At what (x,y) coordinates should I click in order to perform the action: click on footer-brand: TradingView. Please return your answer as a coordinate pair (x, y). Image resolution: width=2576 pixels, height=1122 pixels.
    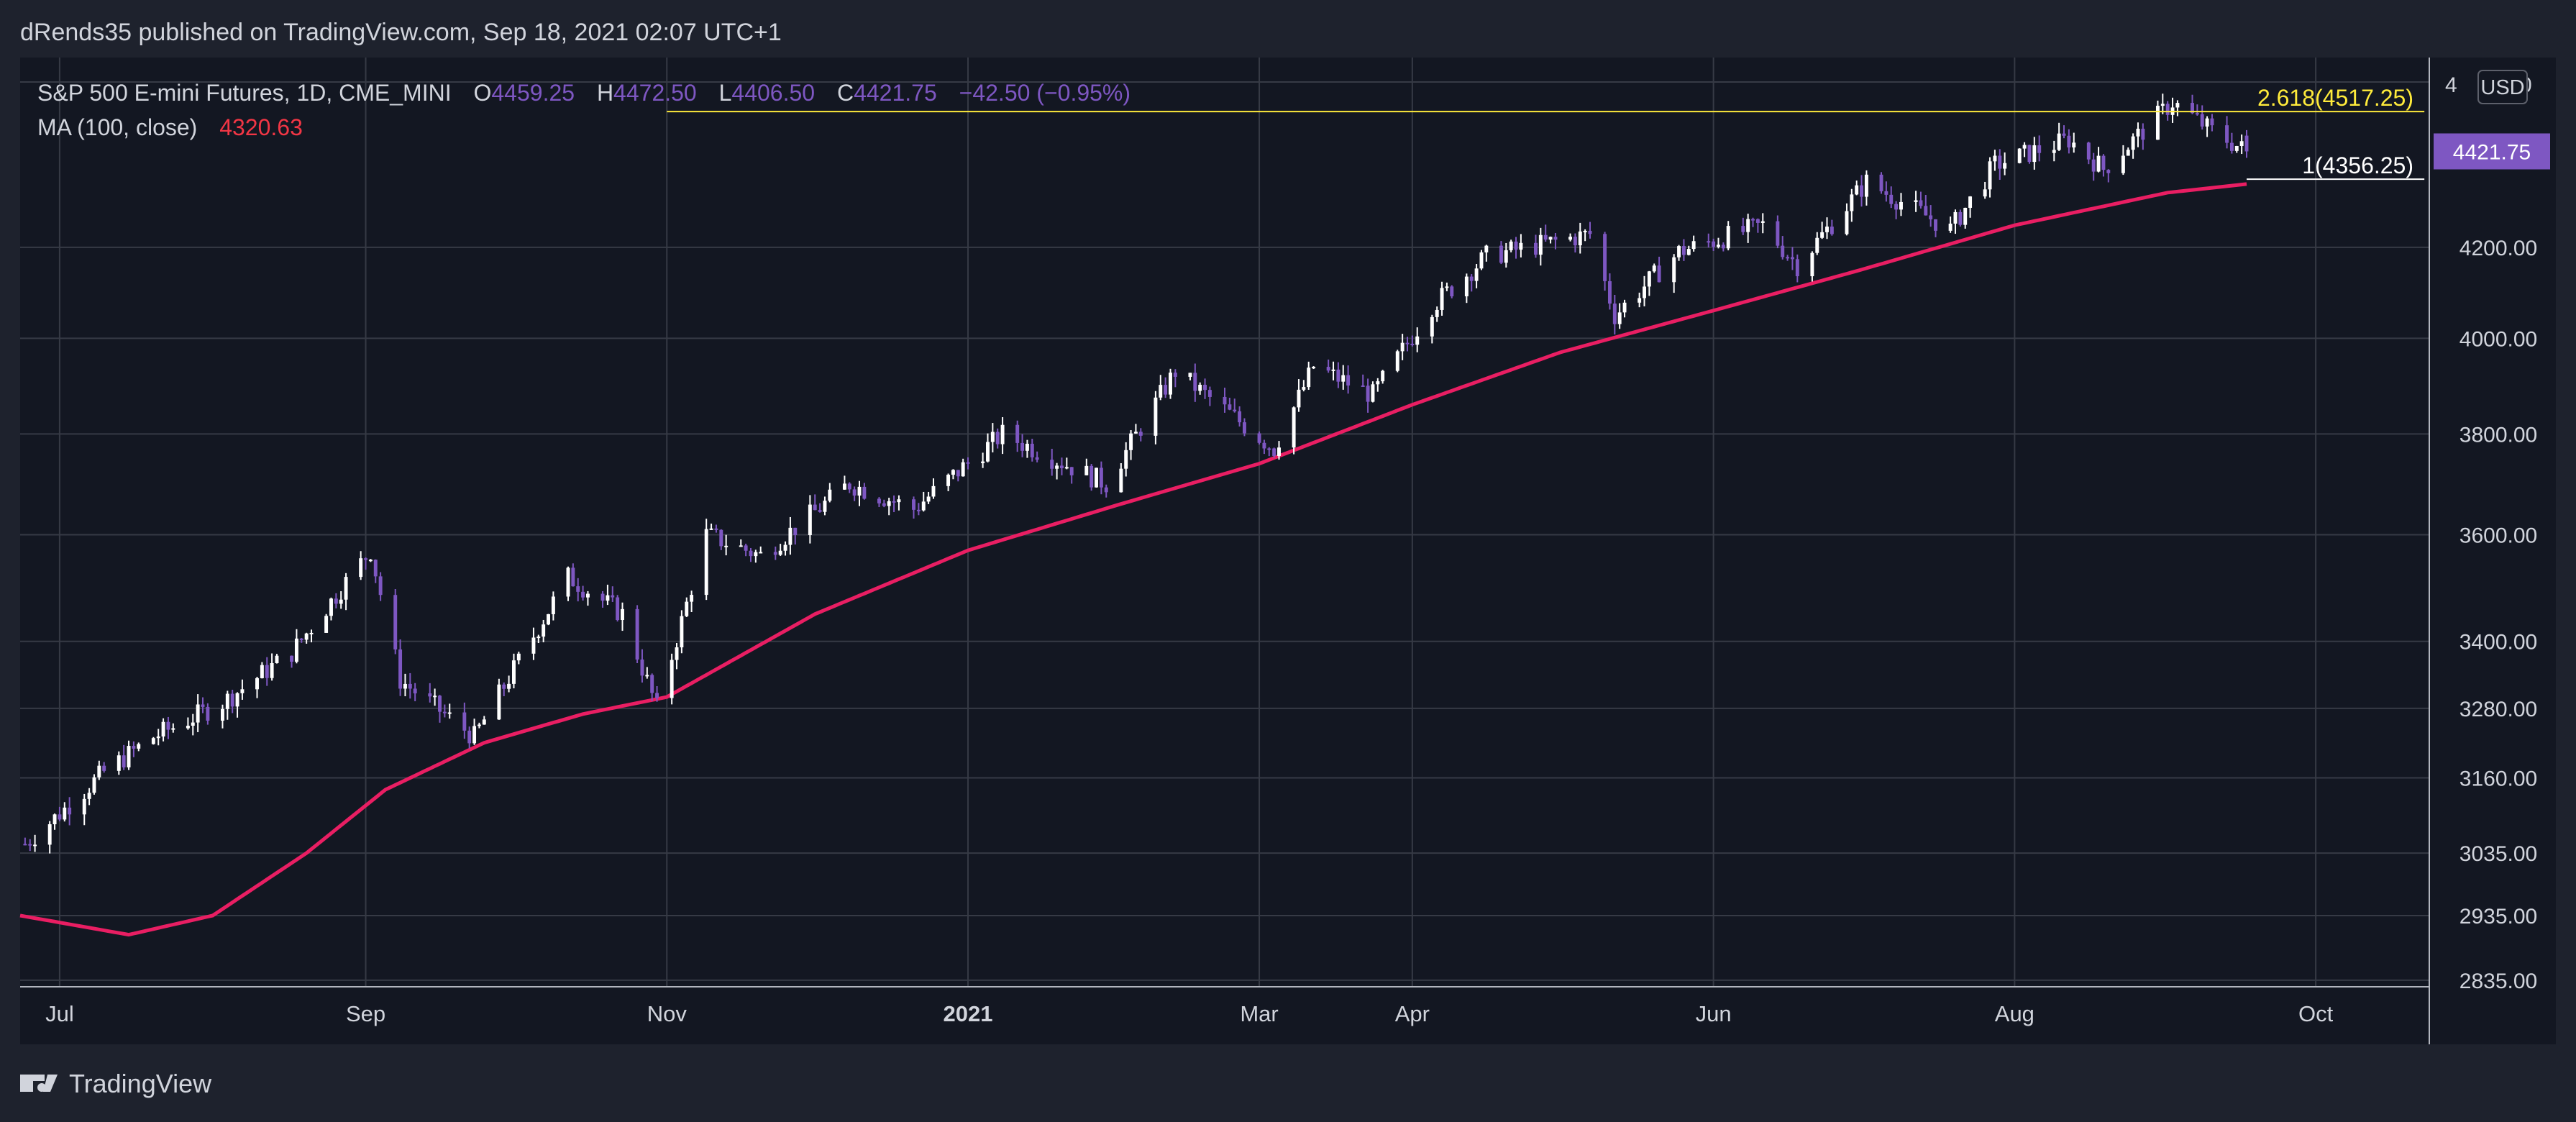
    Looking at the image, I should click on (140, 1083).